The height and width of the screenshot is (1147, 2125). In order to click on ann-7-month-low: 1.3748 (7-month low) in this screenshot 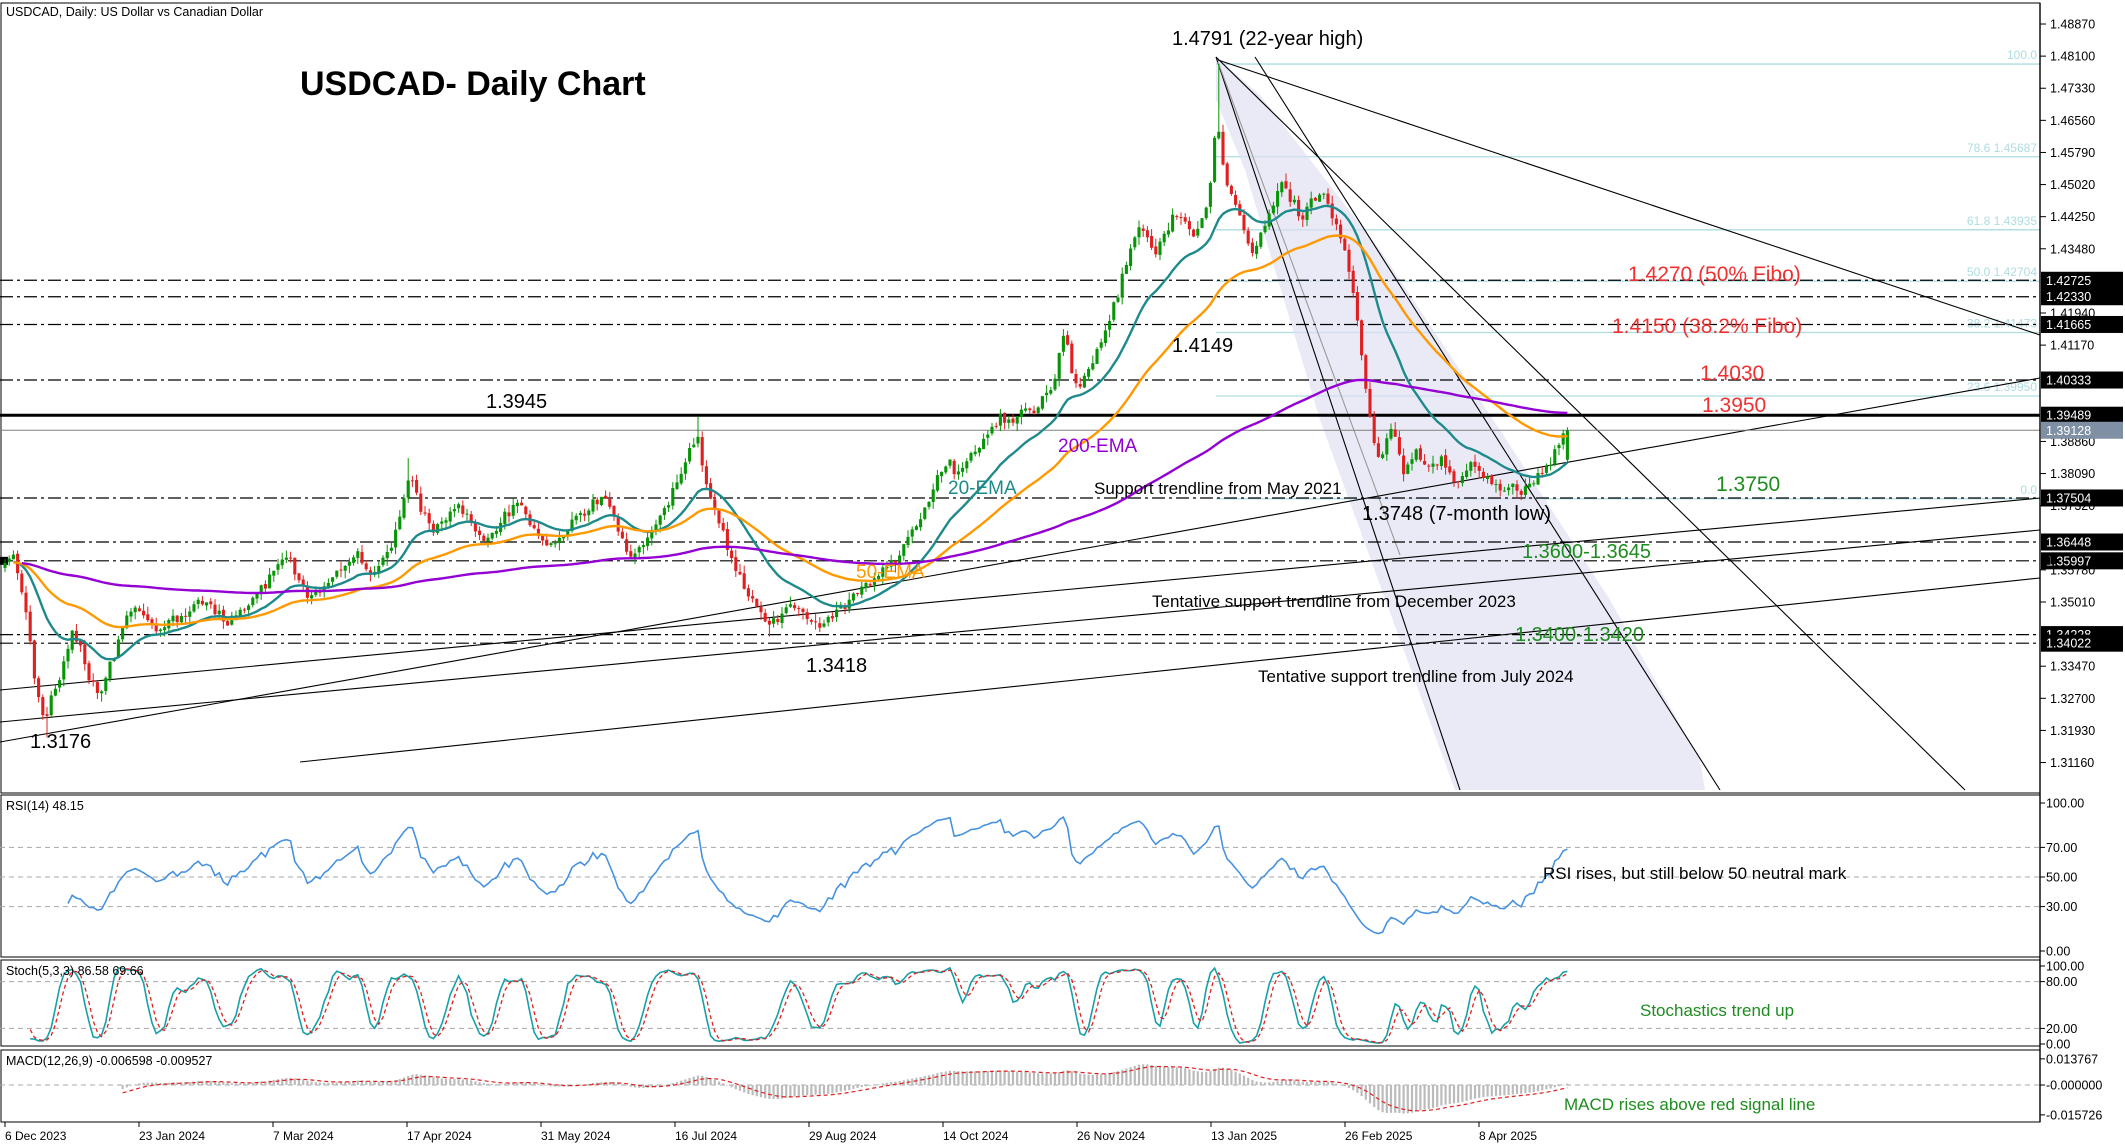, I will do `click(1456, 514)`.